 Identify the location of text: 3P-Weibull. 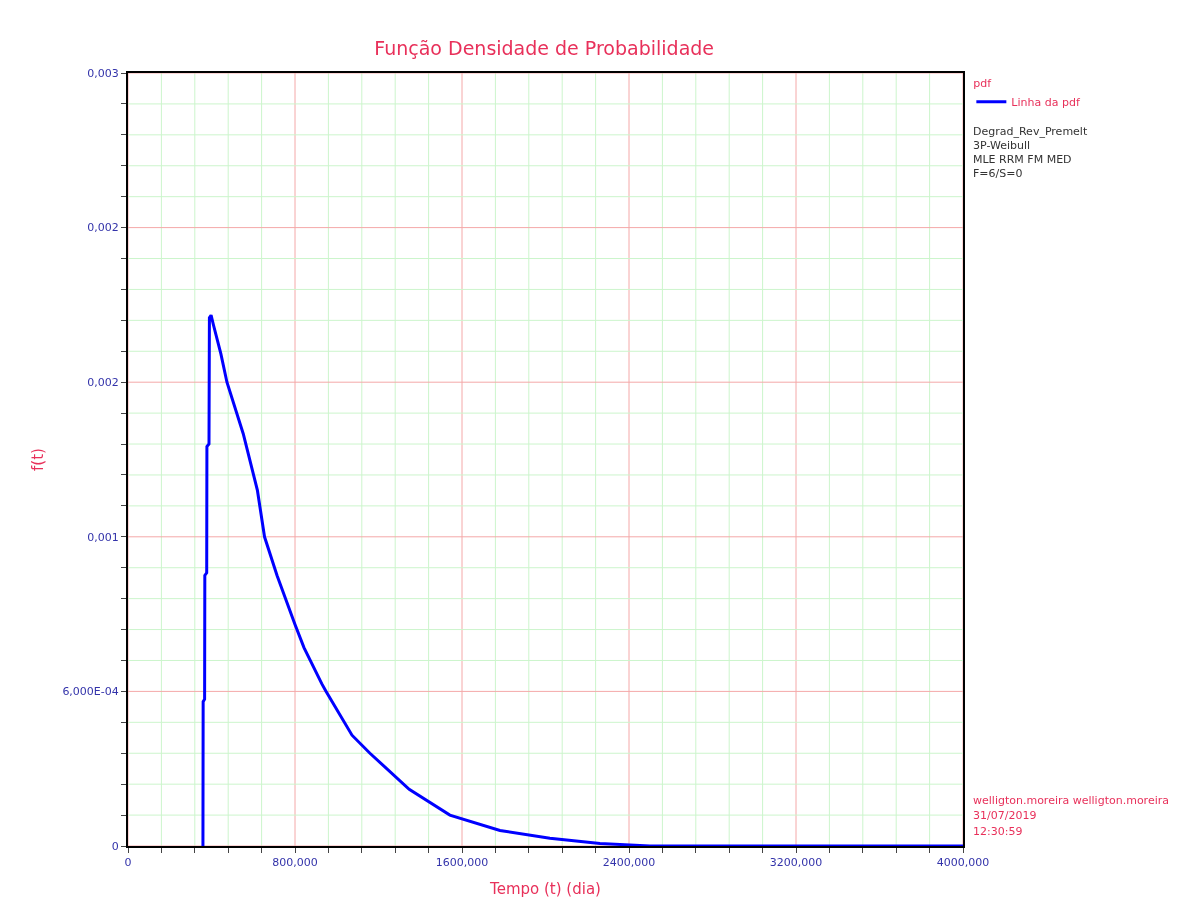
(1002, 145).